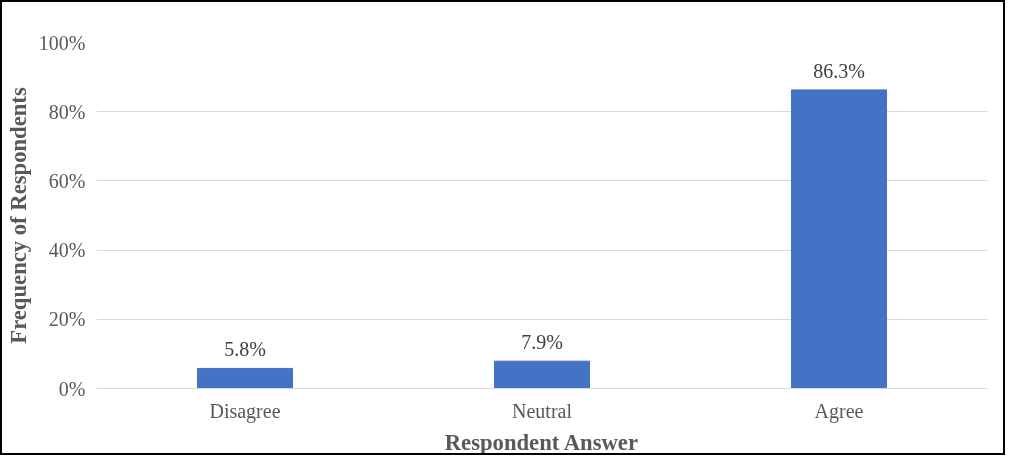  I want to click on x-tick-label: Disagree, so click(245, 411).